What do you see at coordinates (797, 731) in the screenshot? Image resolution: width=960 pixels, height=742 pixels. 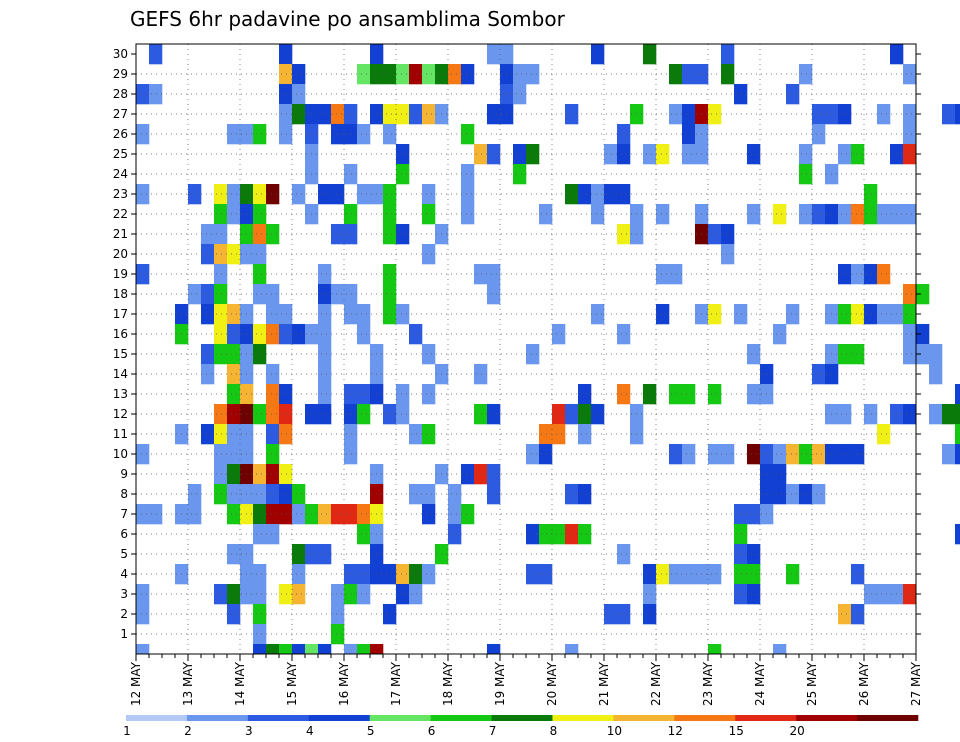 I see `legend-label: 20` at bounding box center [797, 731].